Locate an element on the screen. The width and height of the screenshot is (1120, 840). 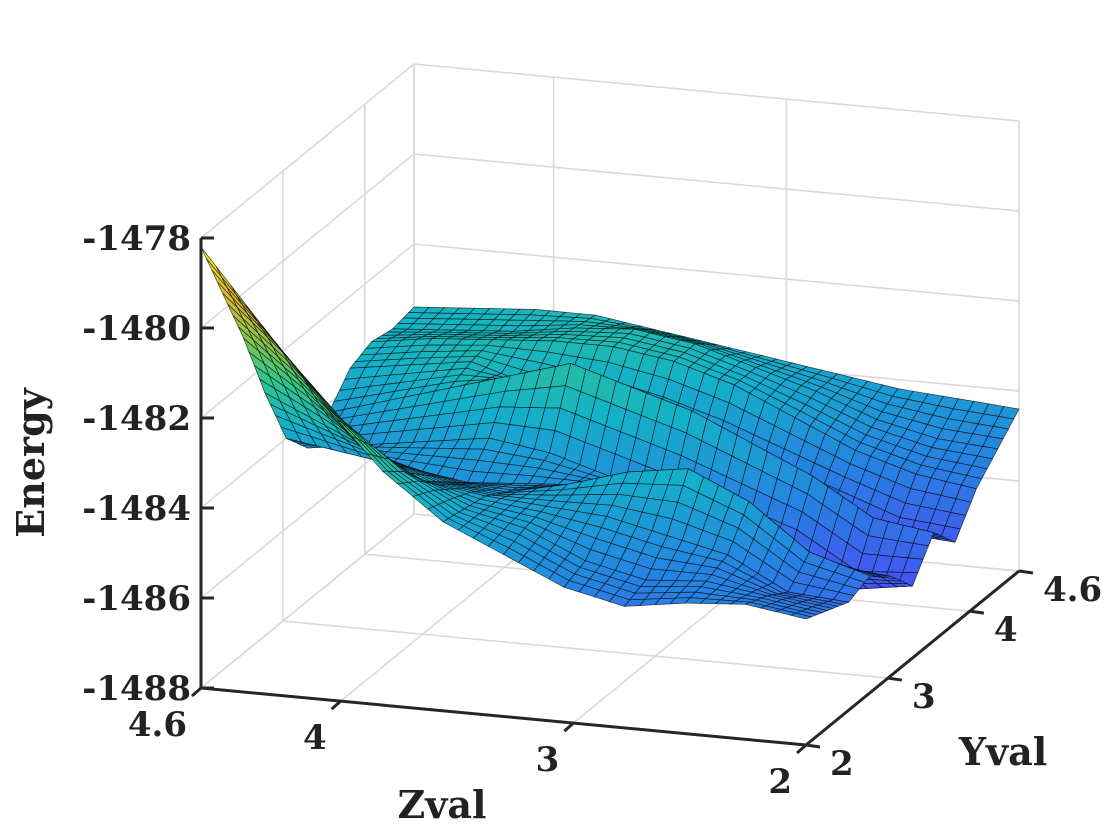
y-tick-label: 4 is located at coordinates (1006, 630).